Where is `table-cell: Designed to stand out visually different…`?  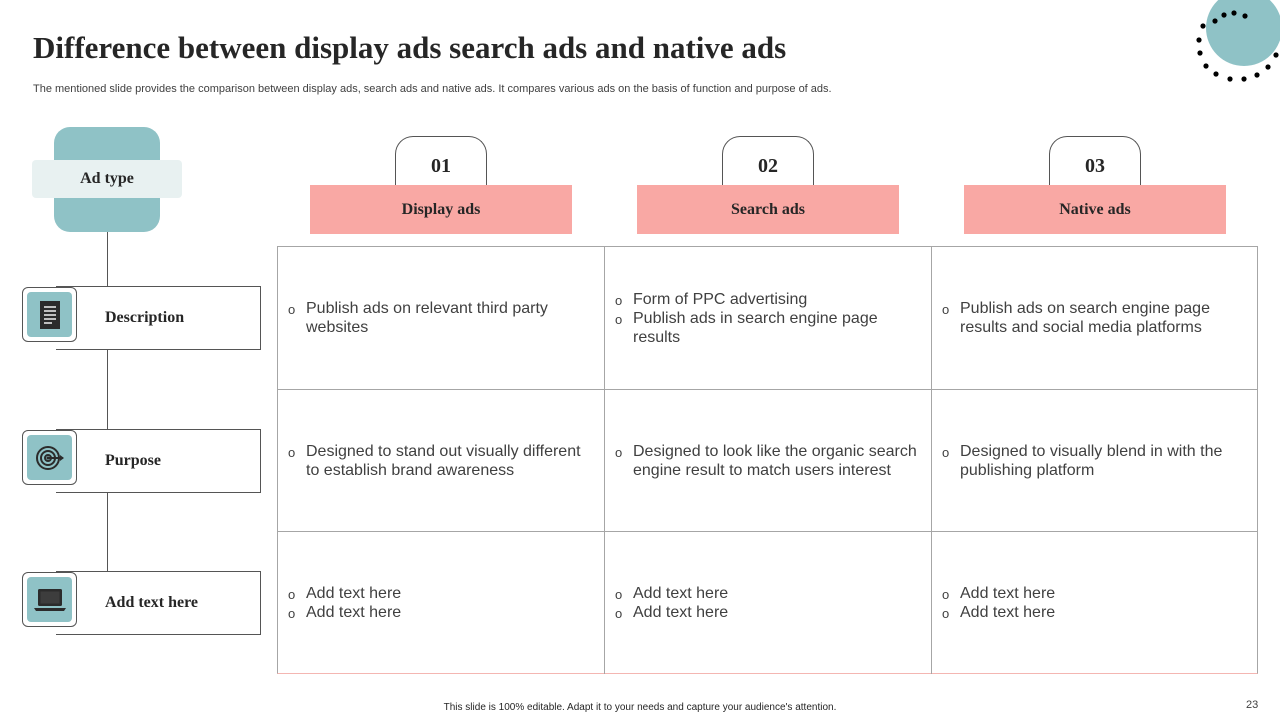
table-cell: Designed to stand out visually different… is located at coordinates (441, 461).